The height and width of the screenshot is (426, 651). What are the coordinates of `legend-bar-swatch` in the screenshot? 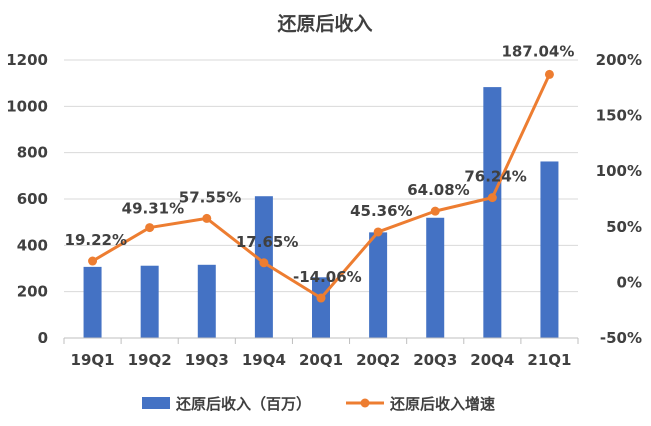 It's located at (156, 403).